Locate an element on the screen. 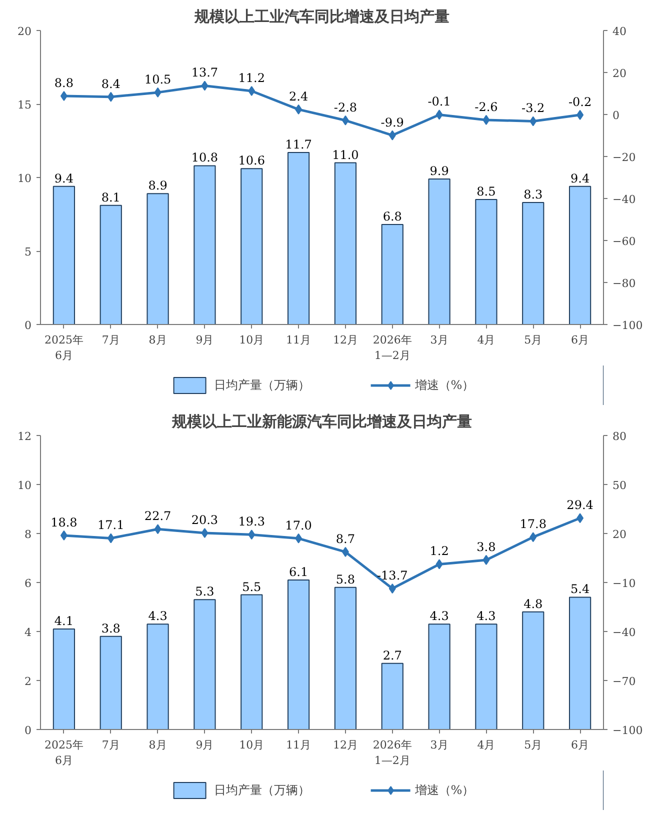 Image resolution: width=650 pixels, height=817 pixels. data-label: 2.7 is located at coordinates (392, 655).